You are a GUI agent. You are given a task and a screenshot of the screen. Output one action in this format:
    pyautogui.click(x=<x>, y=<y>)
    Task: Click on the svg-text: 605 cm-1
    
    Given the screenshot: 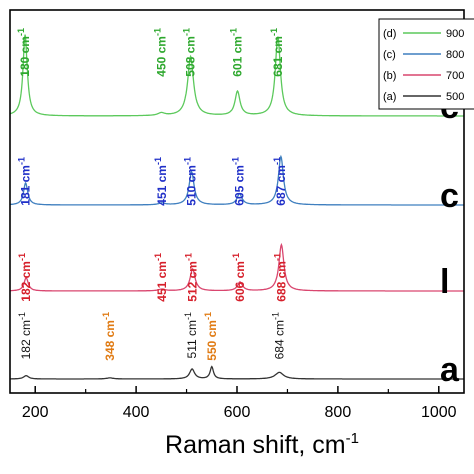 What is the action you would take?
    pyautogui.click(x=239, y=181)
    